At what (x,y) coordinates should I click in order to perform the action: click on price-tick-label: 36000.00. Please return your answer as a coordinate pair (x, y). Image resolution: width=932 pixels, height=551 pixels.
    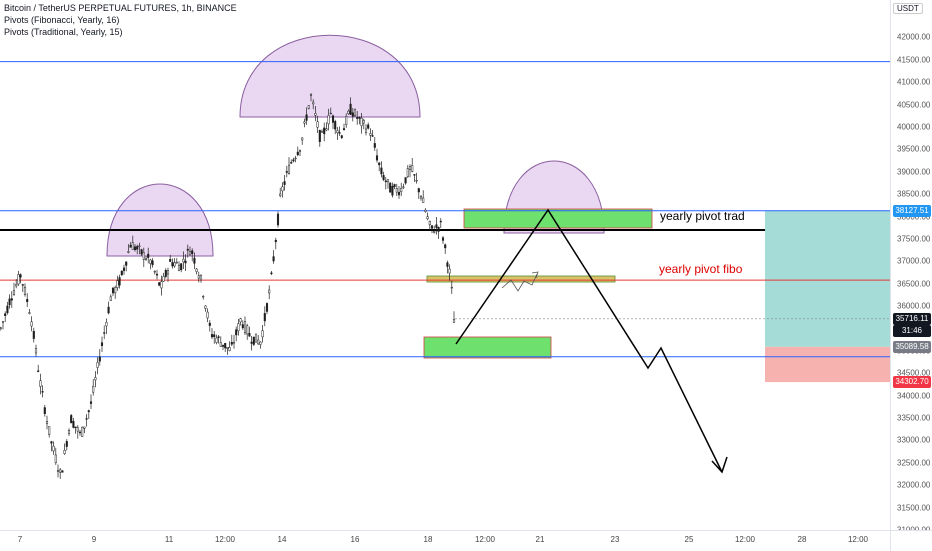
    Looking at the image, I should click on (914, 306).